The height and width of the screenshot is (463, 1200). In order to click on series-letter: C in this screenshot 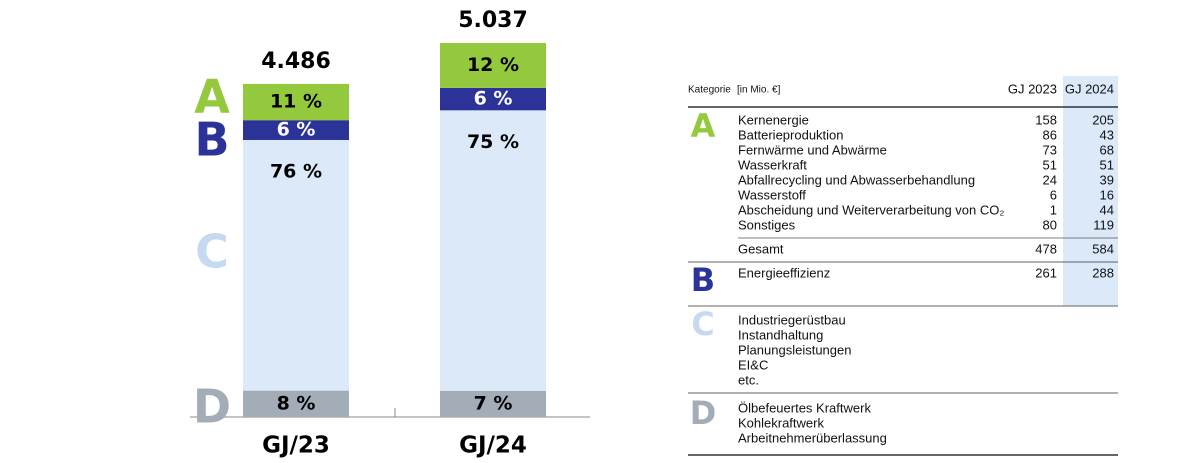, I will do `click(212, 252)`.